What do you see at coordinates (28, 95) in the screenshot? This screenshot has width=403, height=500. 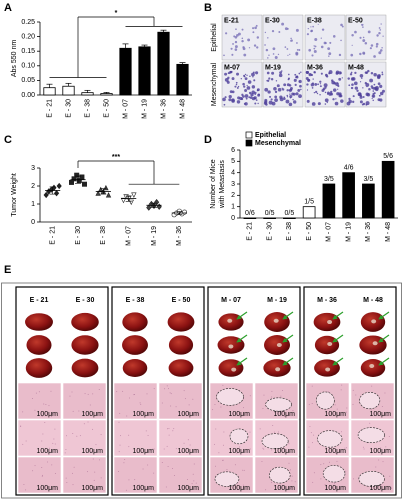 I see `y-tick-label: 0.00` at bounding box center [28, 95].